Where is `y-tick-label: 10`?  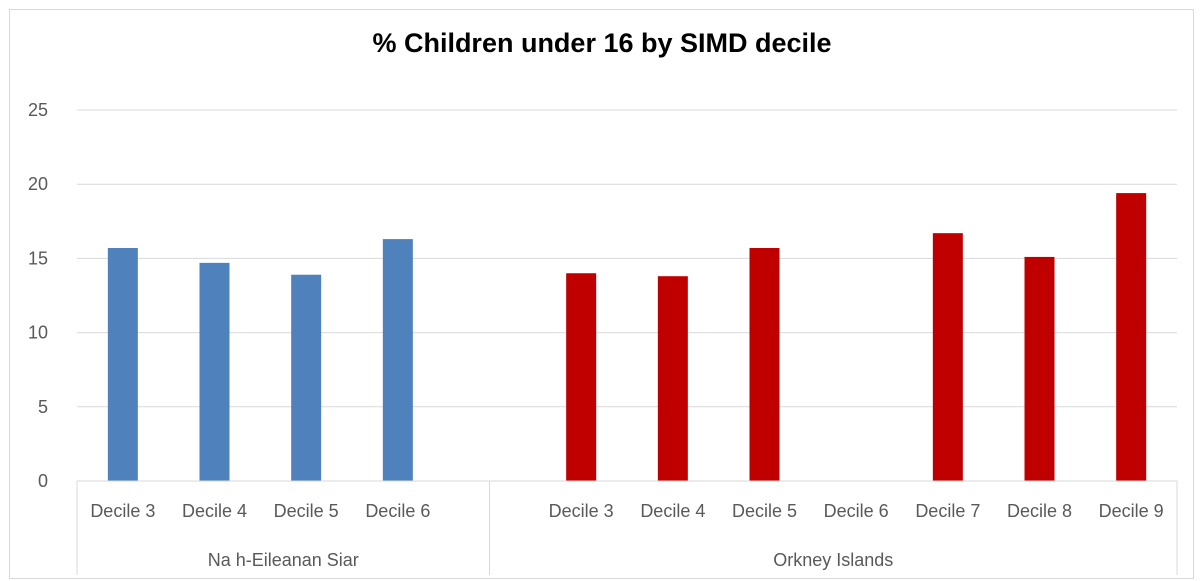
y-tick-label: 10 is located at coordinates (38, 333).